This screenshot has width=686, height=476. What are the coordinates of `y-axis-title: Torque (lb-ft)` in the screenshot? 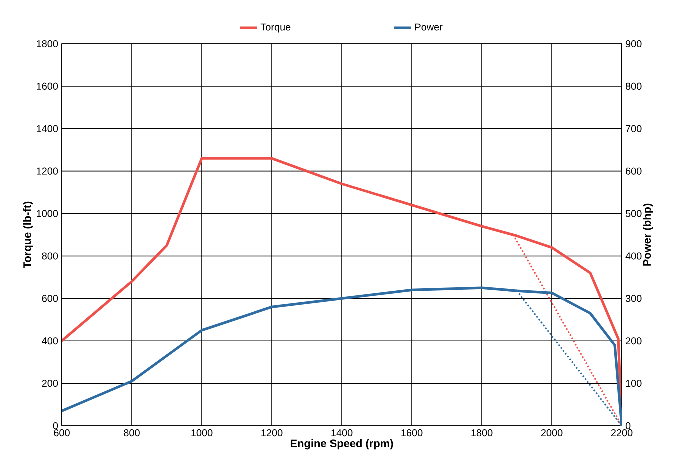 It's located at (28, 235).